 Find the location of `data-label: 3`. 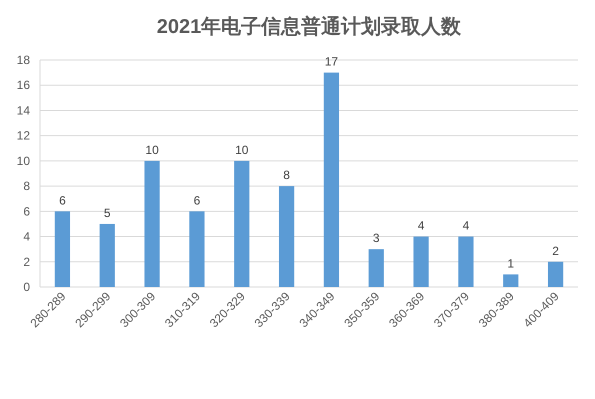

data-label: 3 is located at coordinates (376, 238).